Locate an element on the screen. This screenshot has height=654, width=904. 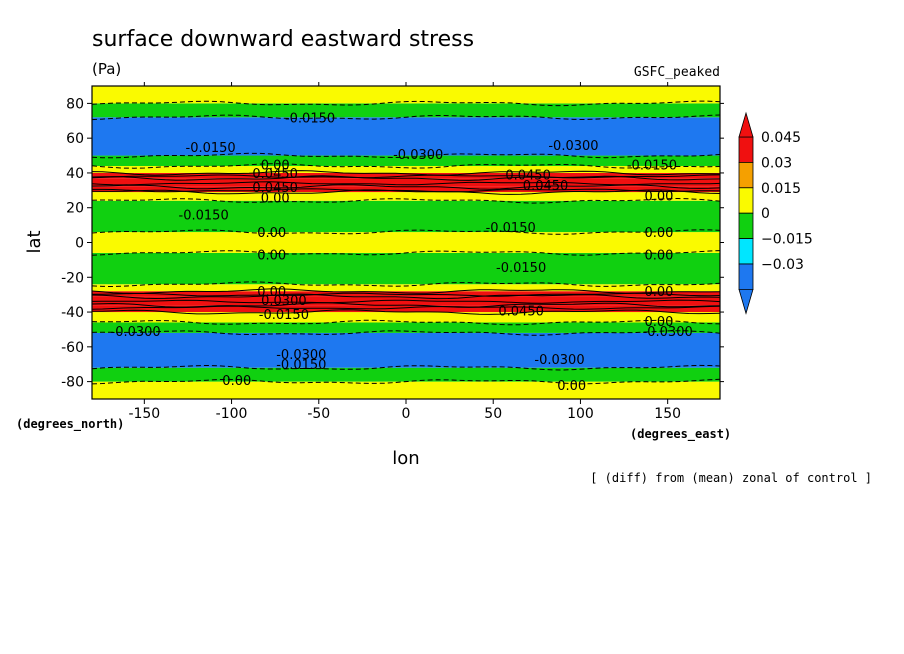
y-axis-units: (degrees_north) is located at coordinates (70, 424).